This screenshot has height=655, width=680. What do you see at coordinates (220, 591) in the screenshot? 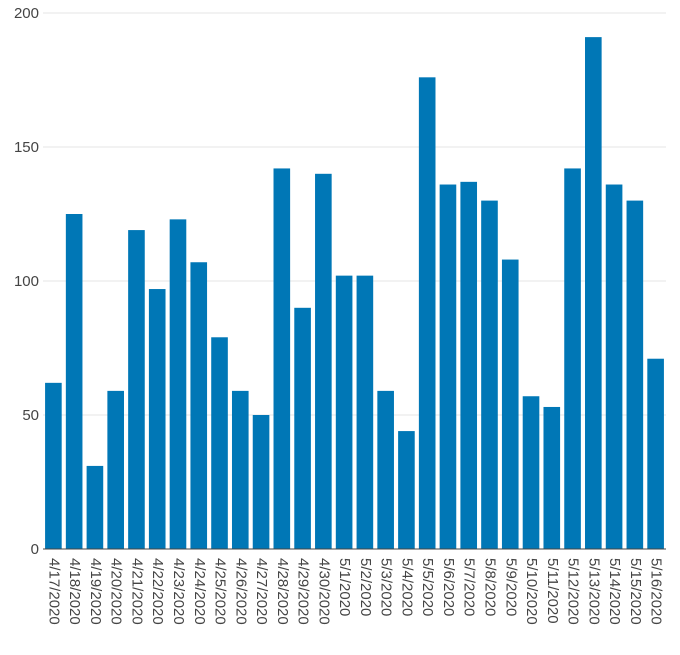
I see `x-tick-label: 4/25/2020` at bounding box center [220, 591].